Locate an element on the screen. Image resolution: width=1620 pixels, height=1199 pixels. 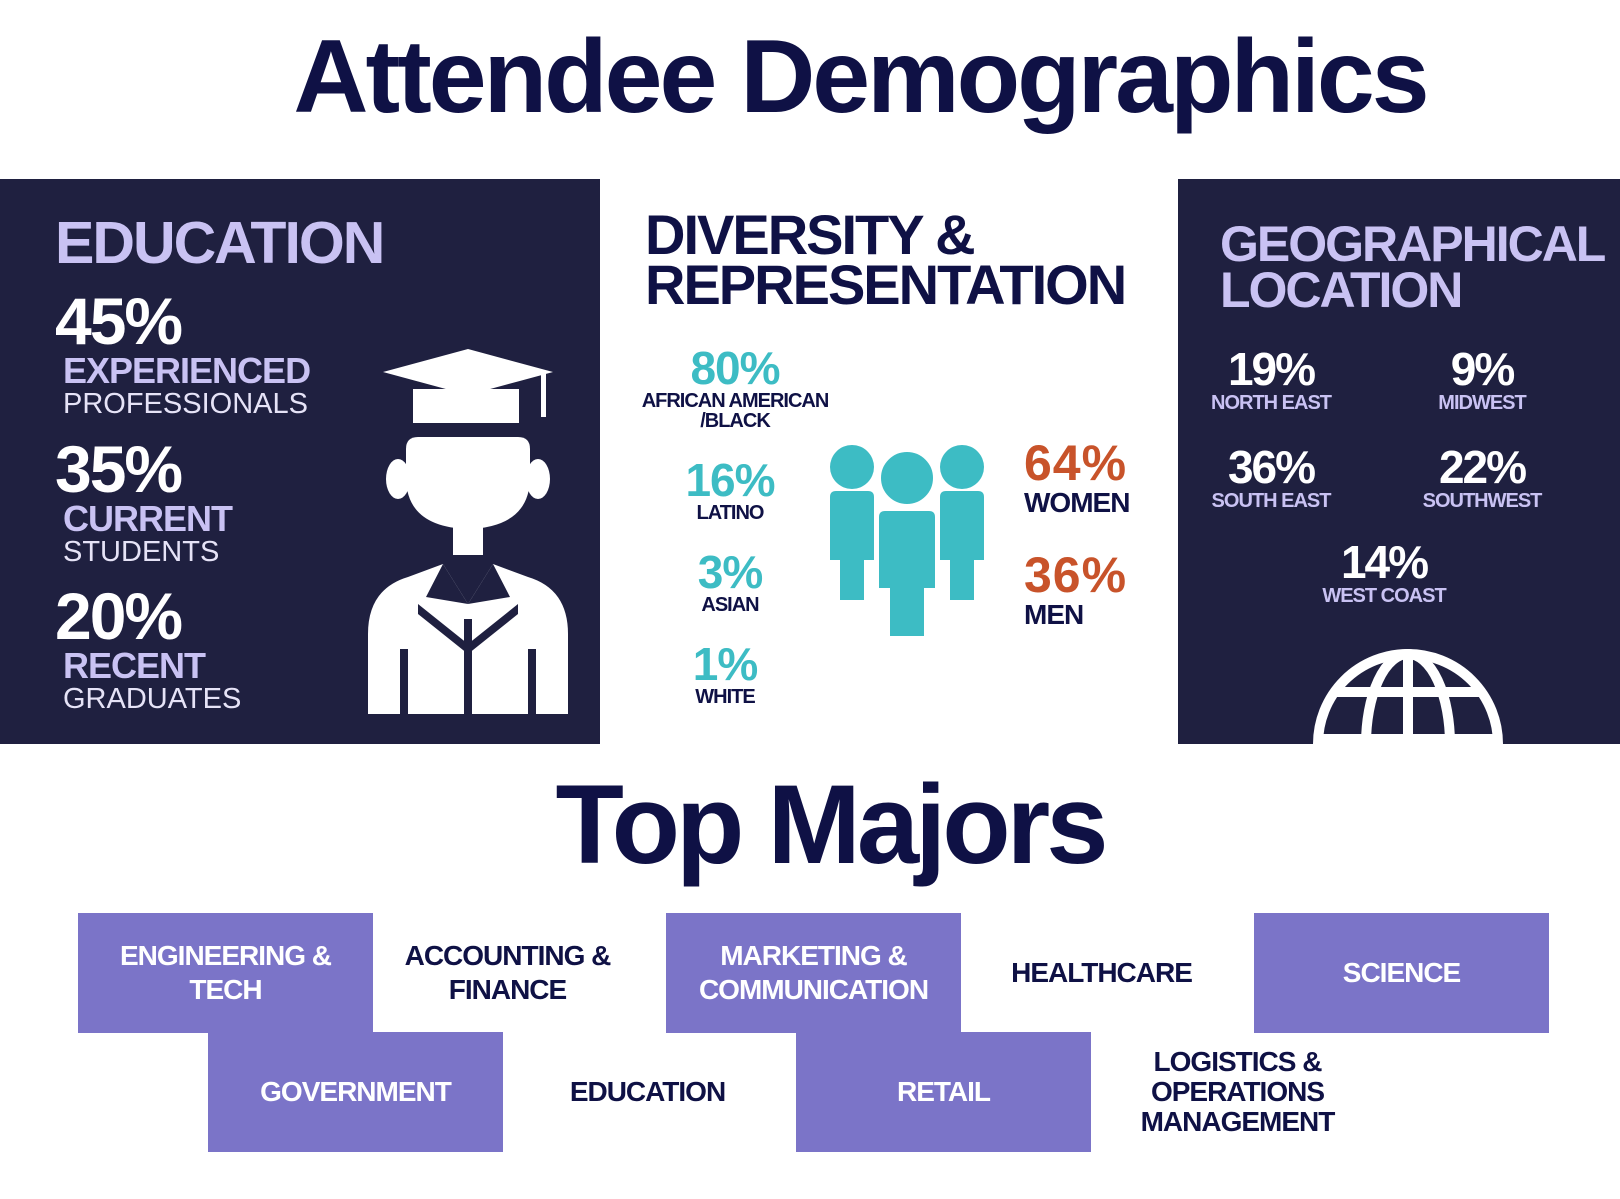
region-stat-north-east: 19% NORTH EAST is located at coordinates (1271, 380).